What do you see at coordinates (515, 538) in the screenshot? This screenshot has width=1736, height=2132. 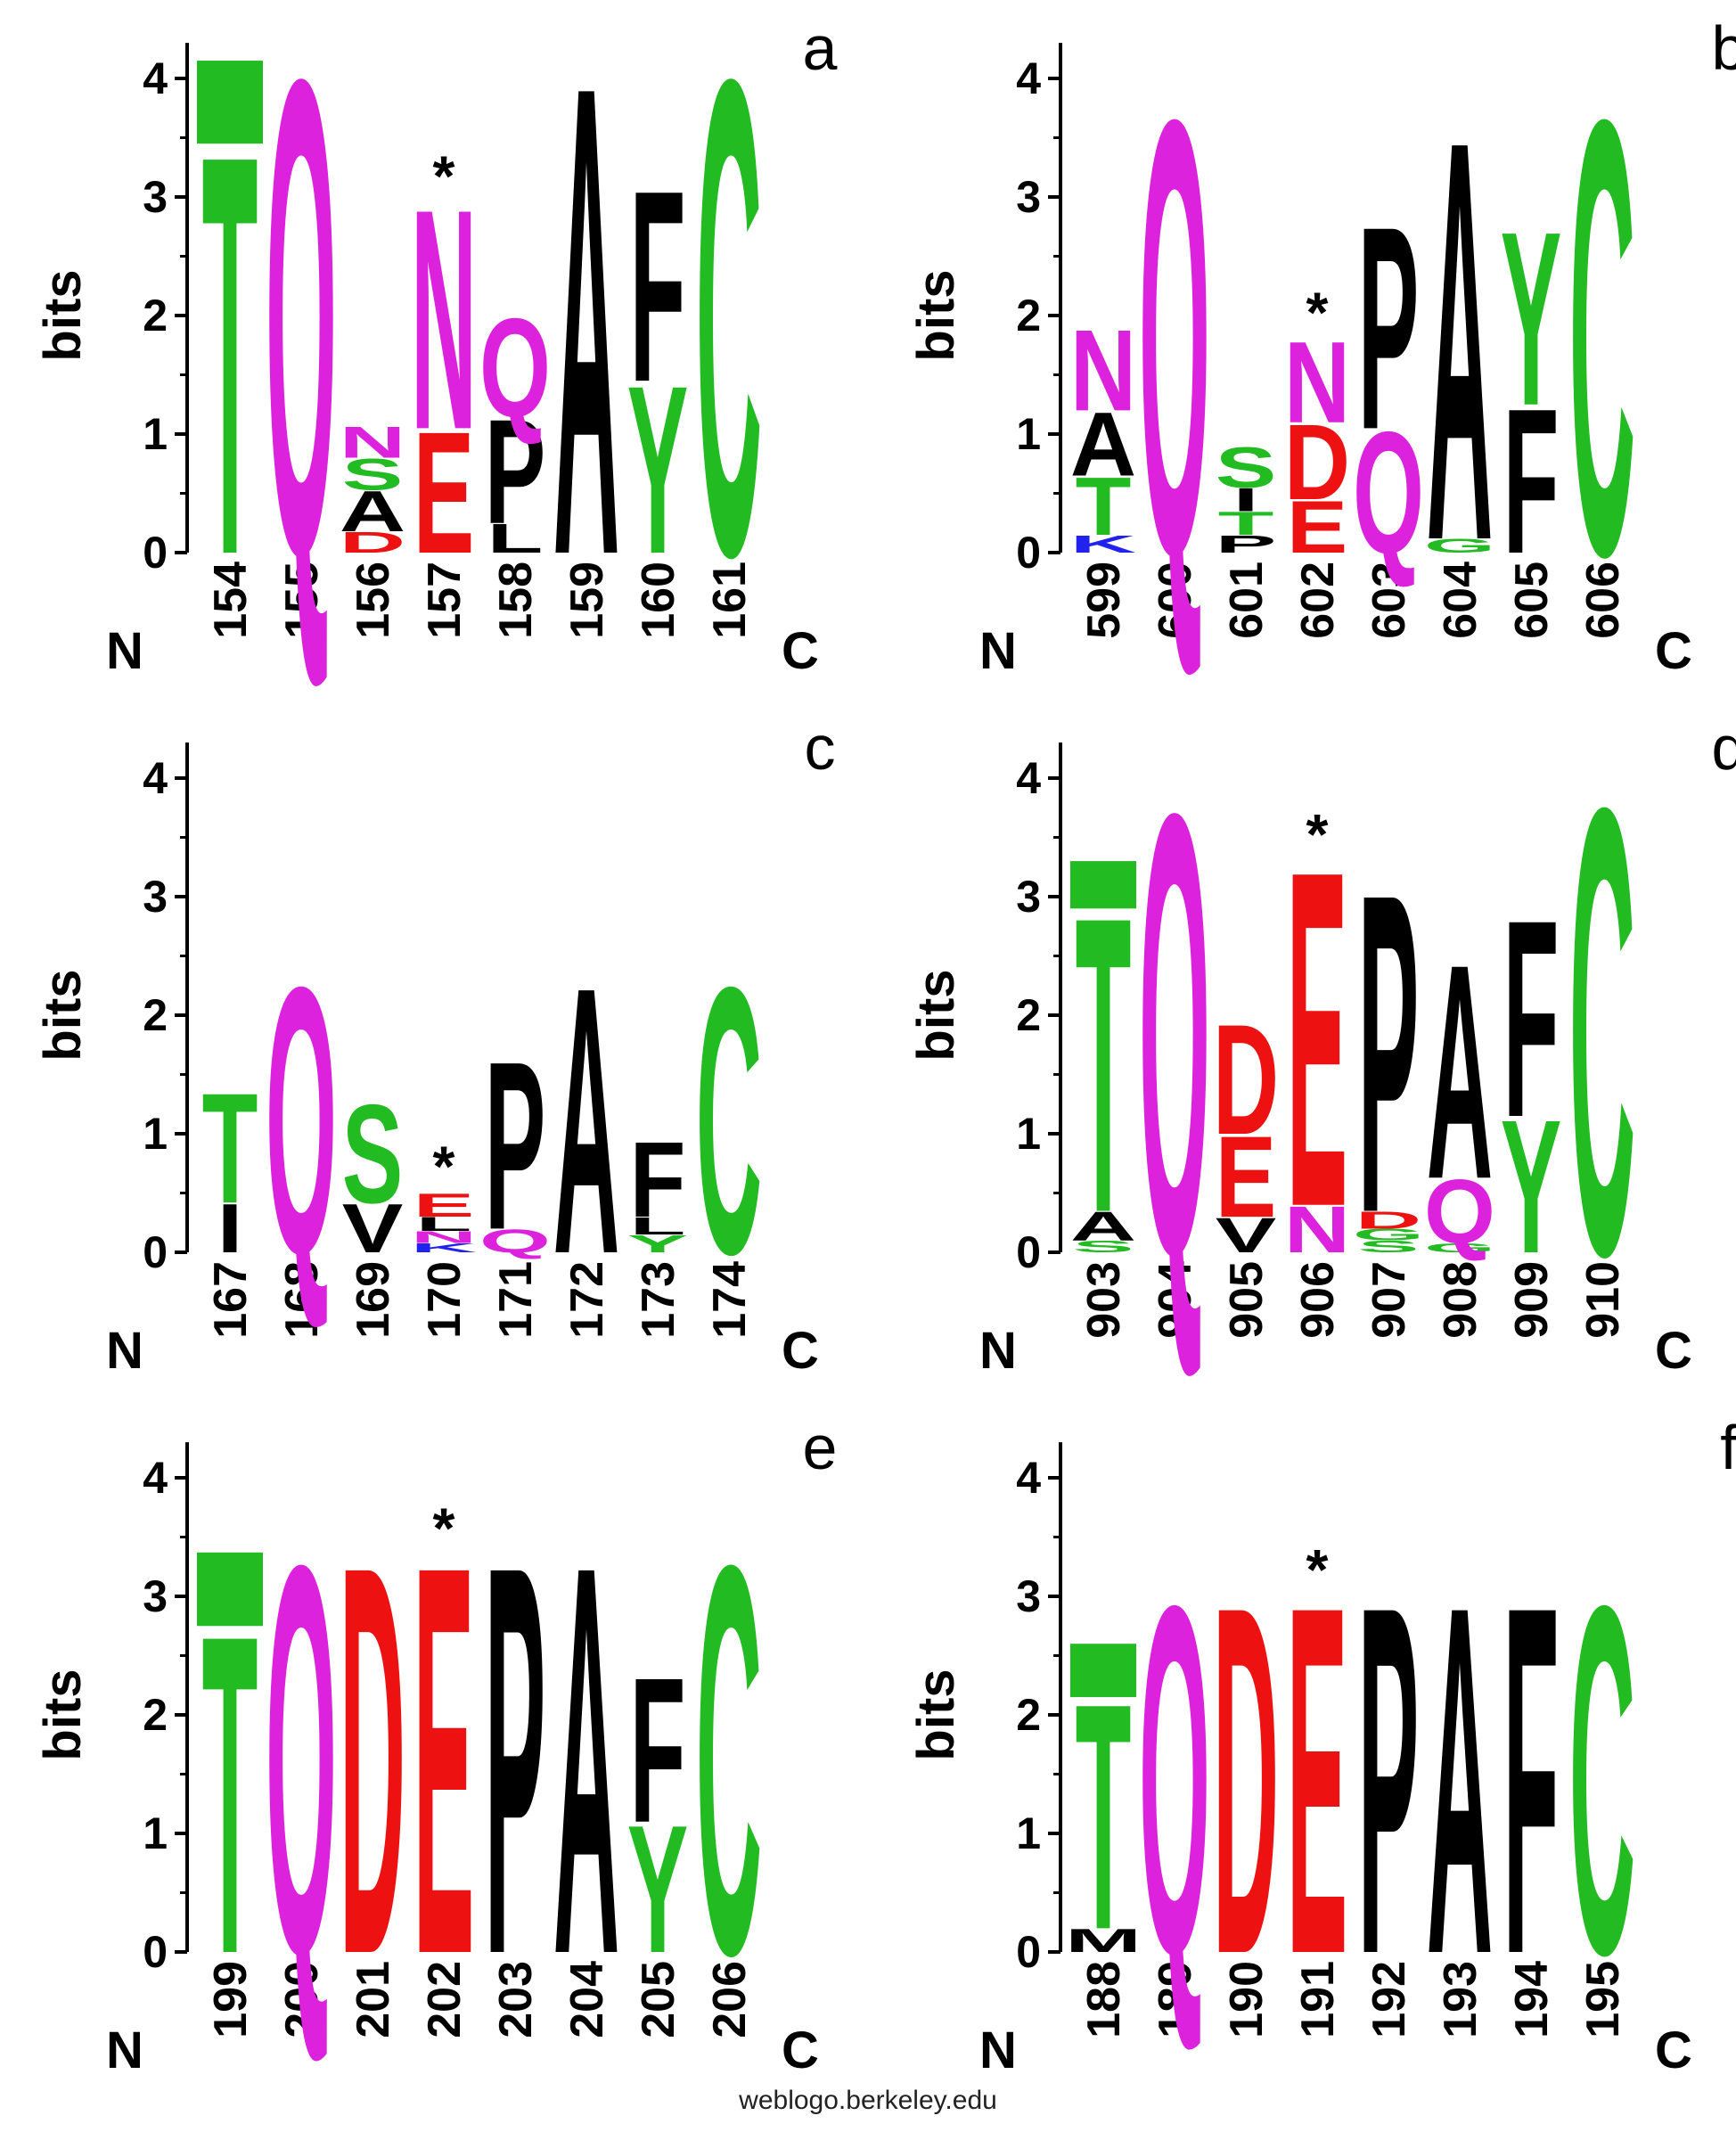 I see `logo-letter: L` at bounding box center [515, 538].